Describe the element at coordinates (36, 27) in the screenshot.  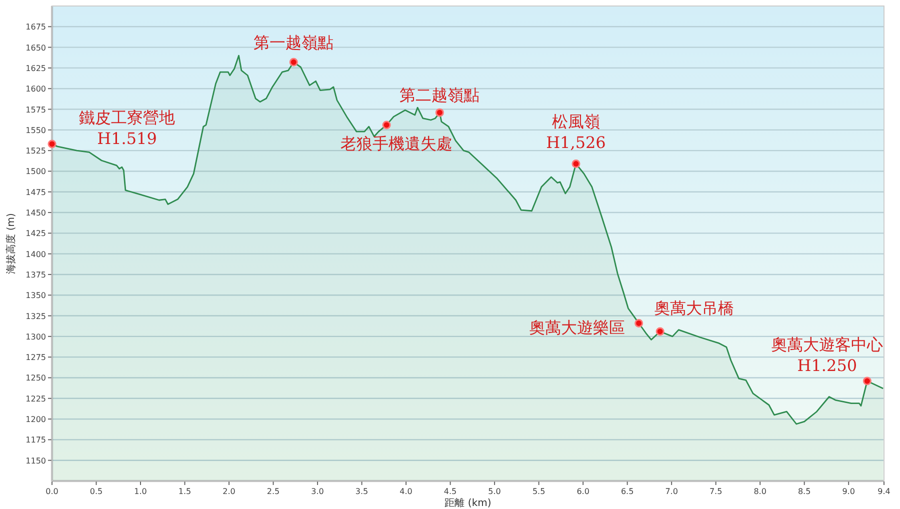
I see `y-tick-label: 1675` at that location.